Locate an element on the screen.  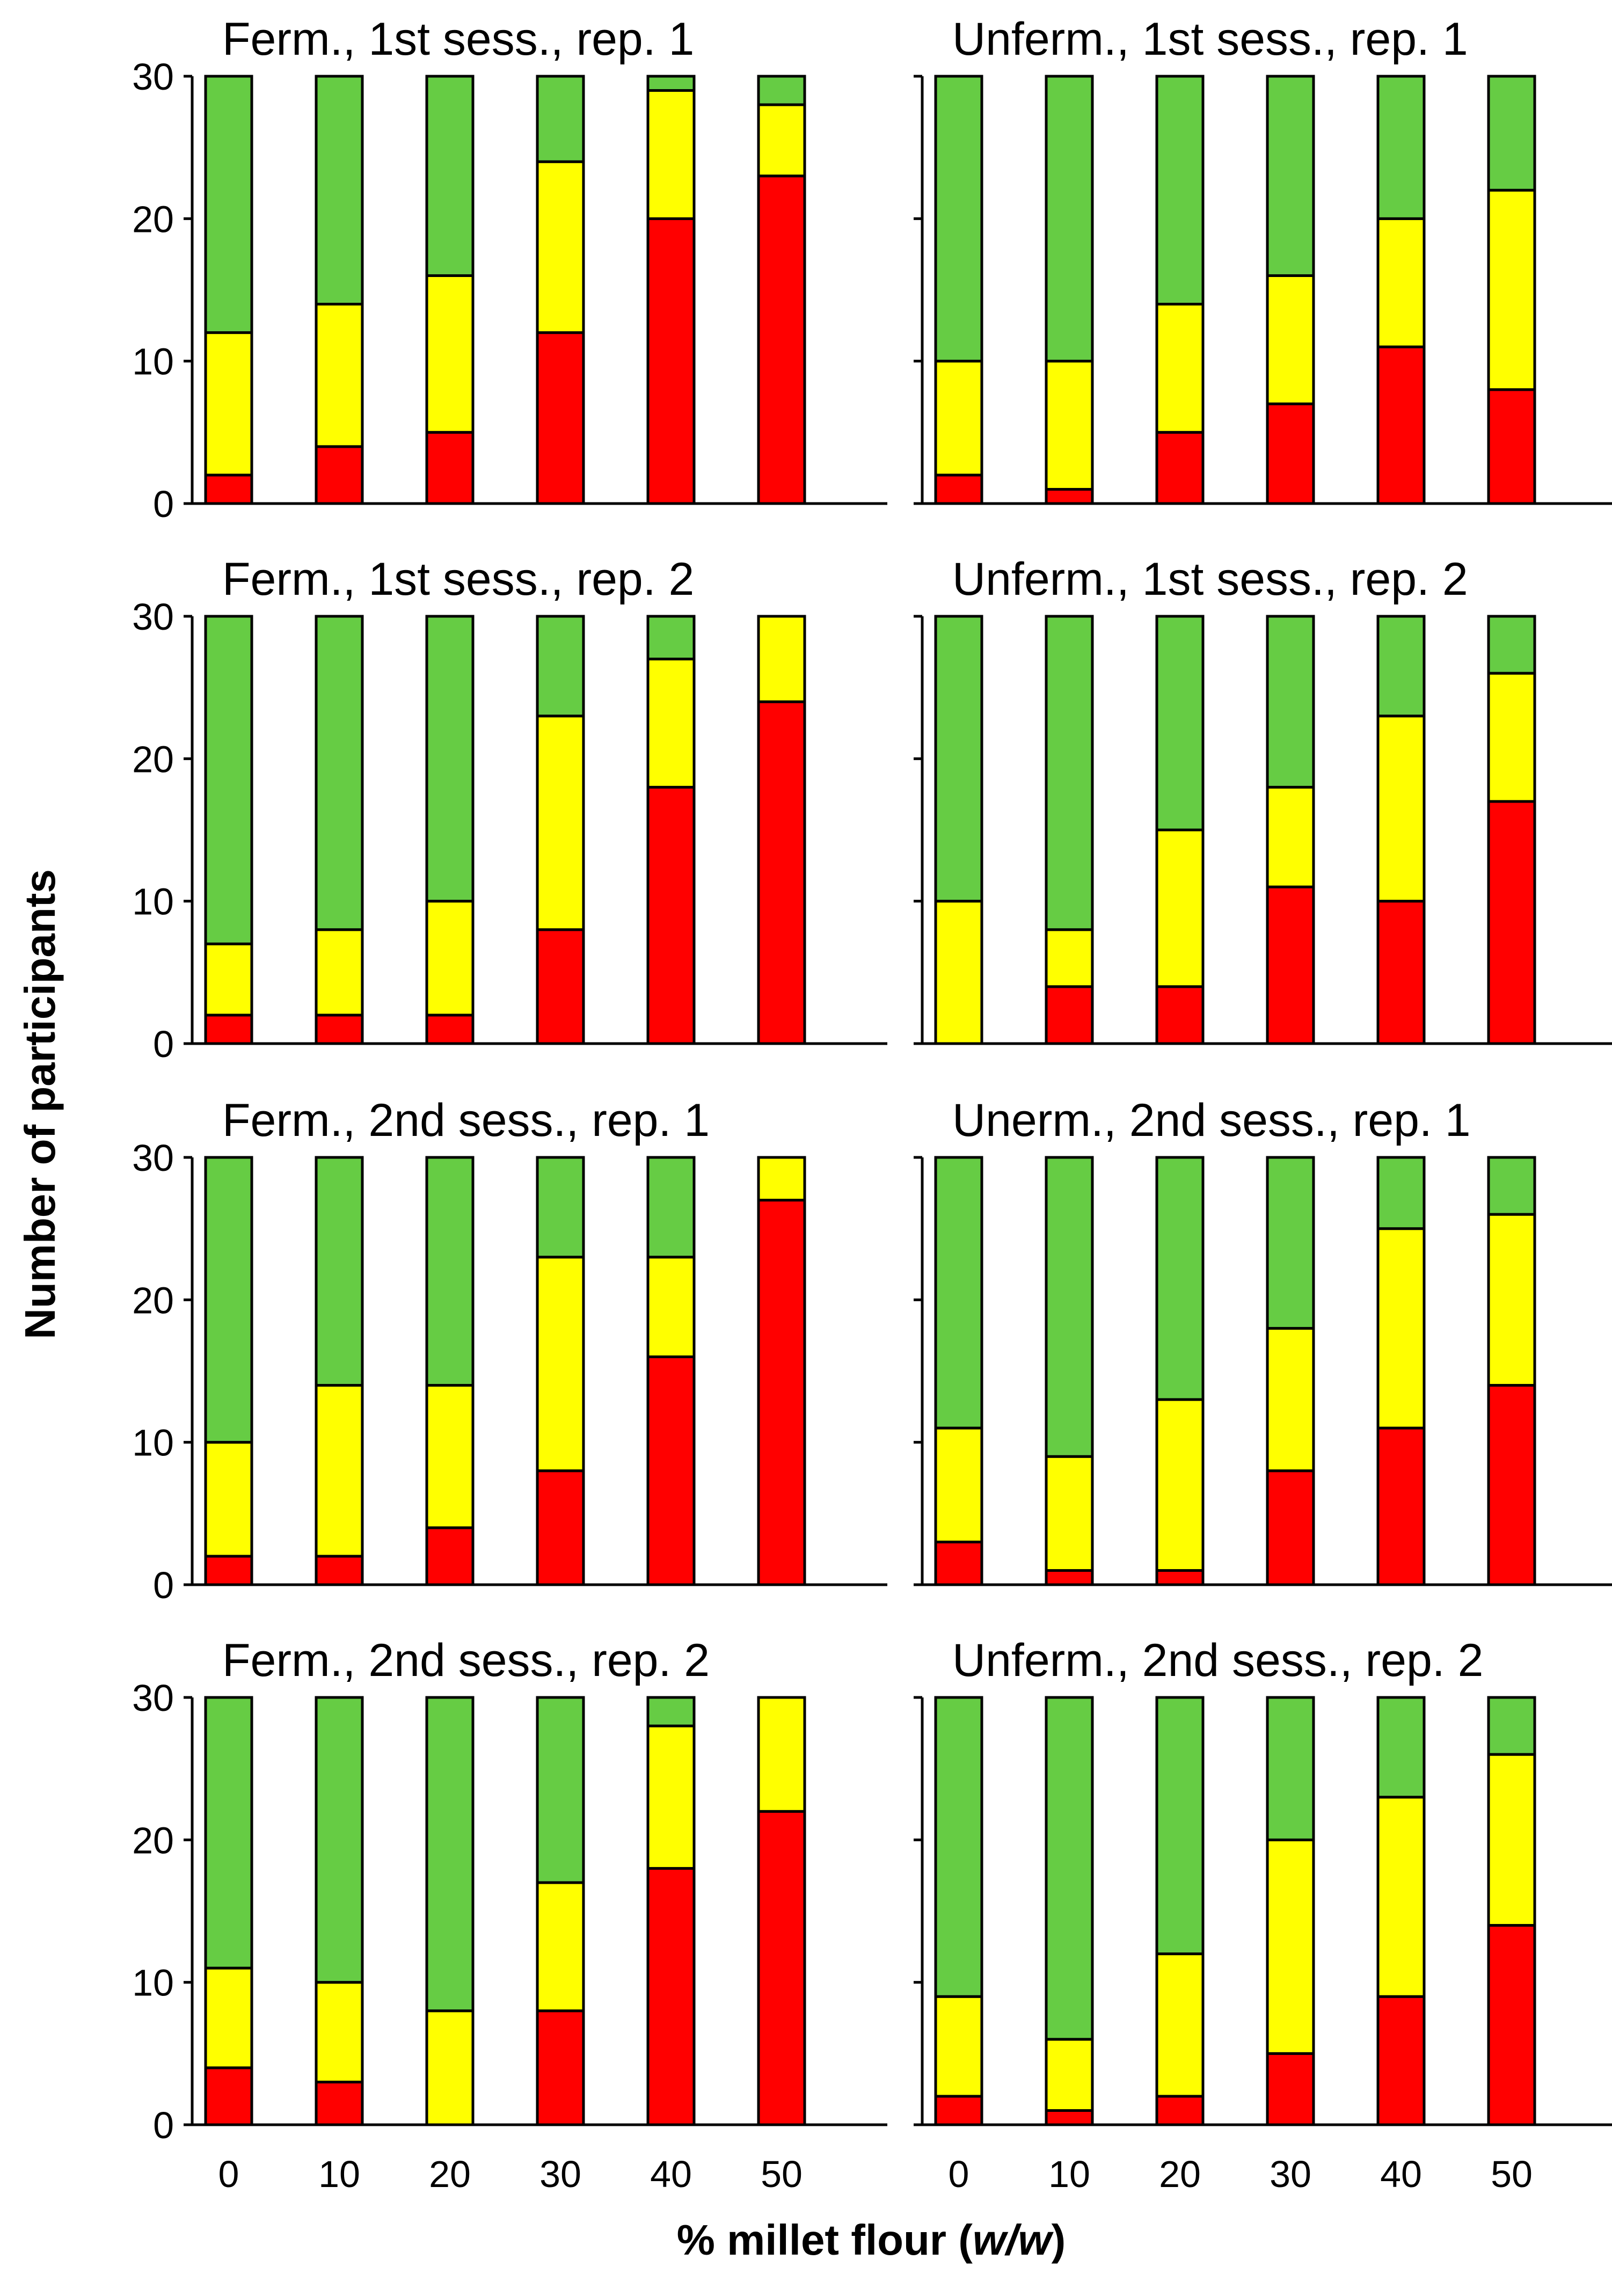
x-tick-label: 40 is located at coordinates (671, 2174).